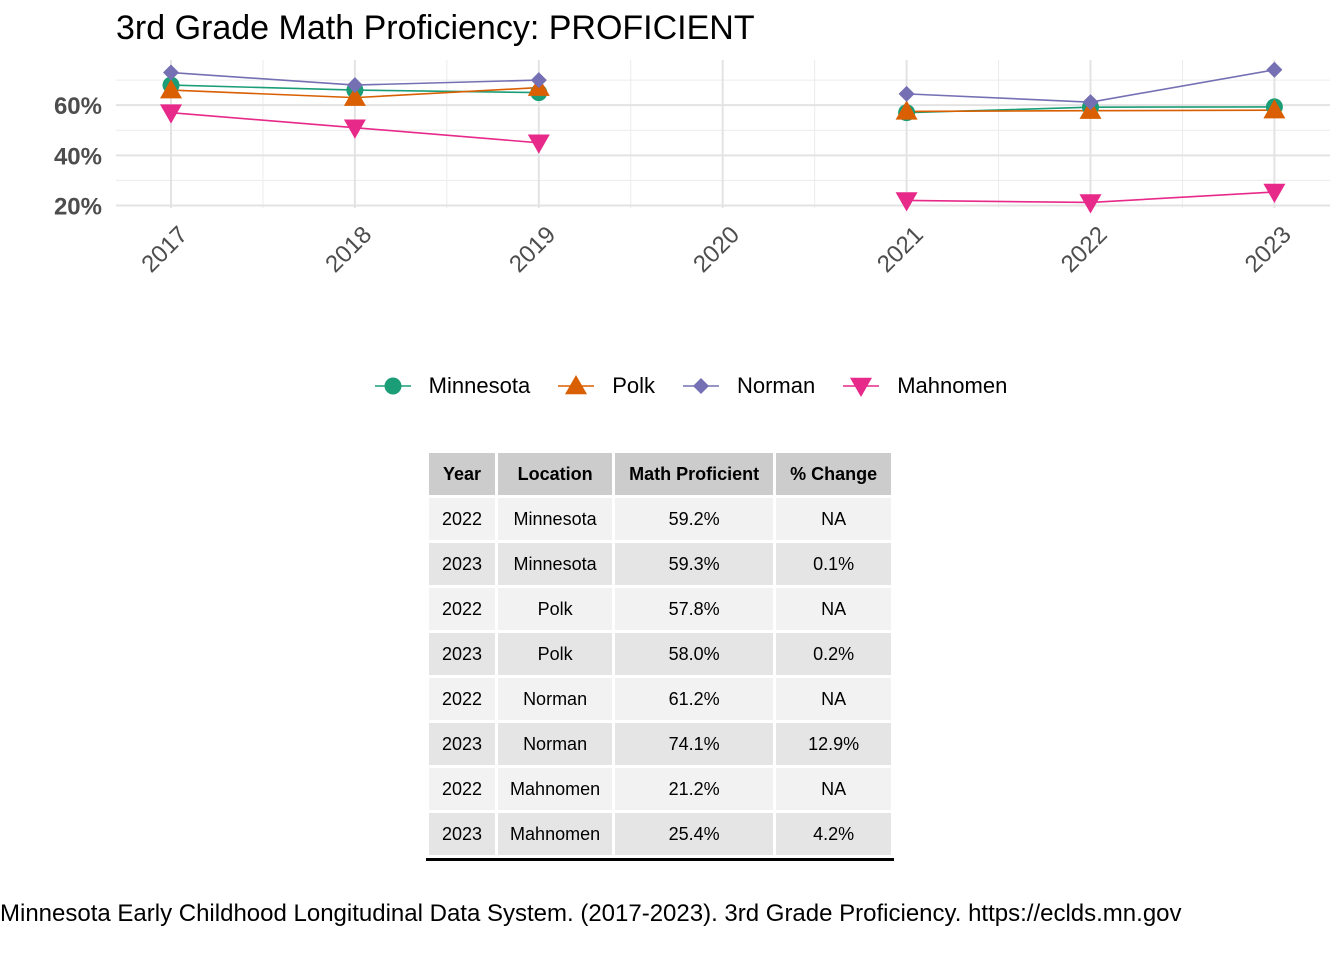  What do you see at coordinates (532, 249) in the screenshot?
I see `x-tick-label: 2019` at bounding box center [532, 249].